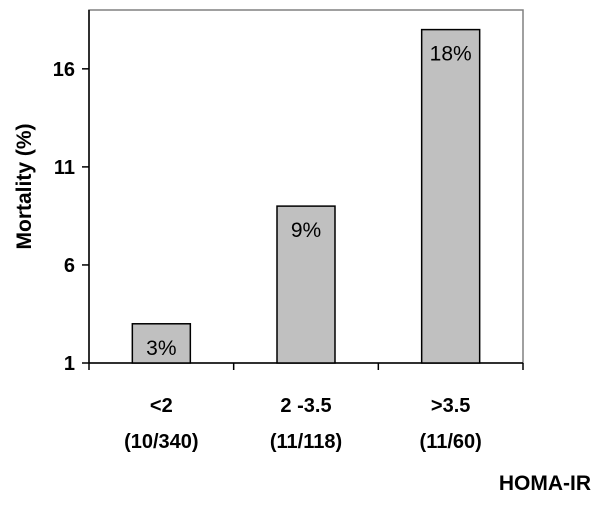 This screenshot has height=509, width=600. I want to click on x-category-label: 2 -3.5, so click(305, 406).